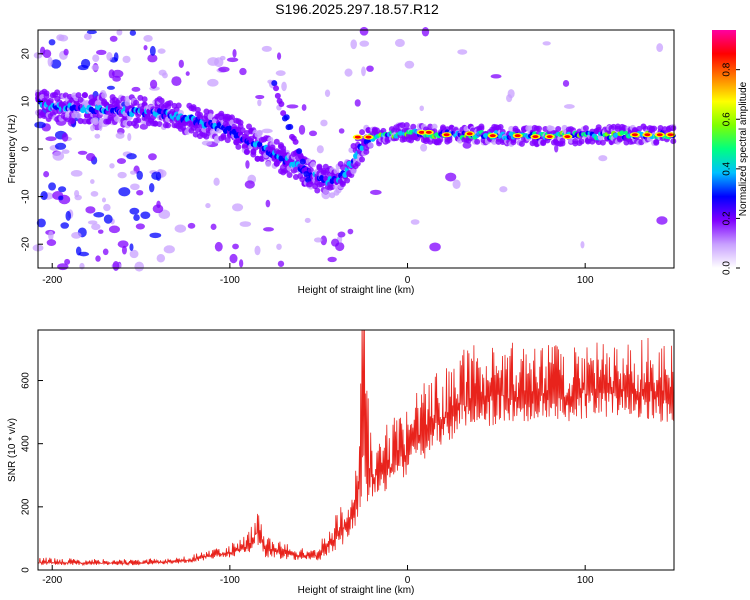 The image size is (750, 600). I want to click on snr-x-tick-label: 0, so click(408, 580).